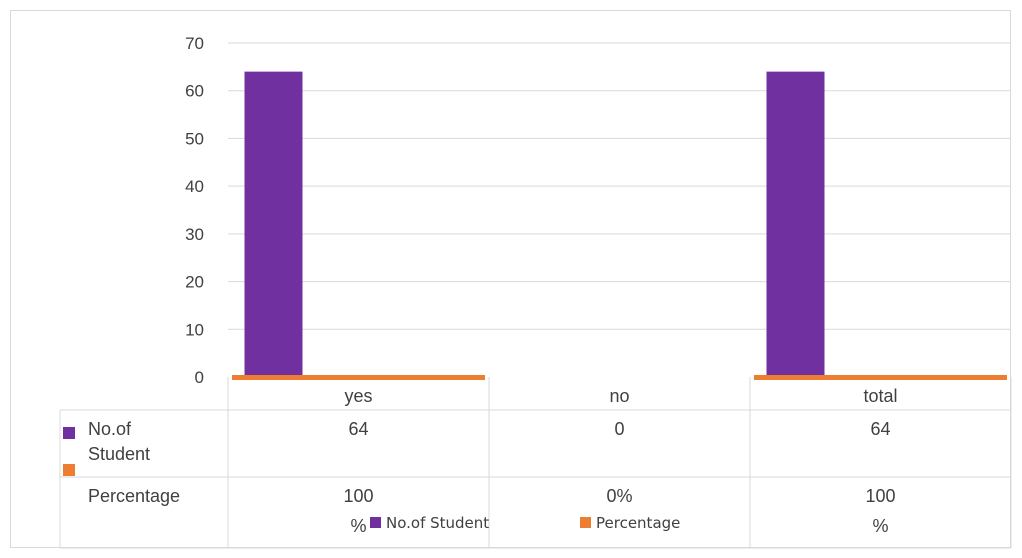 This screenshot has height=558, width=1022. Describe the element at coordinates (69, 470) in the screenshot. I see `row-swatch-percentage` at that location.